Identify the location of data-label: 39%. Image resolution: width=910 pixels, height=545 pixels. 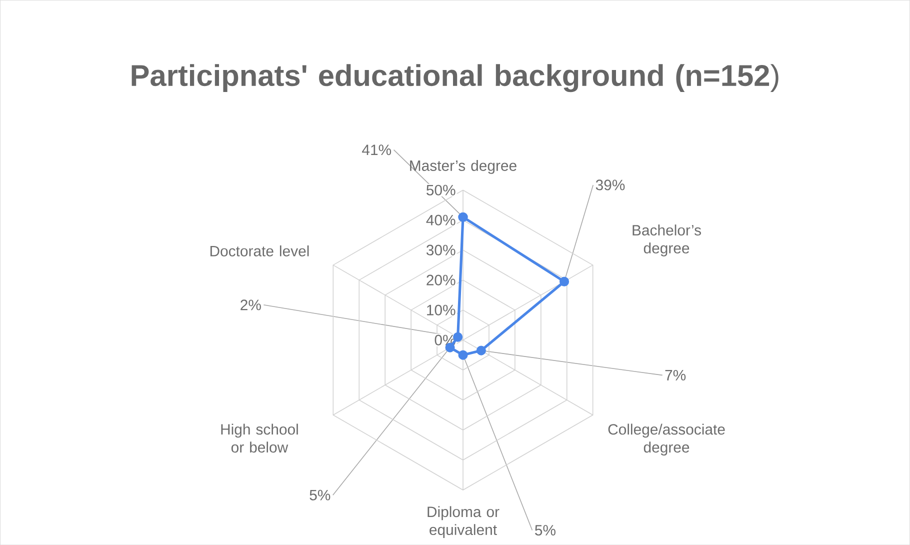
(610, 185).